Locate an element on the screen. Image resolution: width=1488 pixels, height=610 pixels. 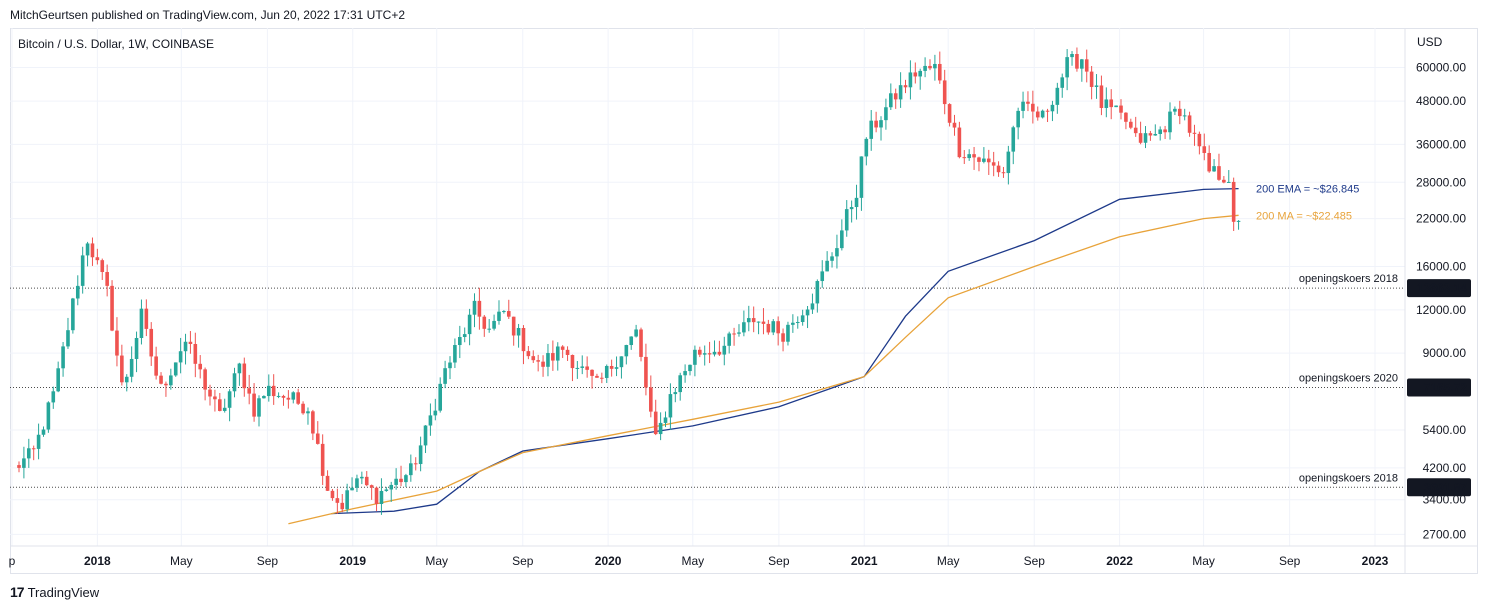
tradingview-footer: 17 TradingView is located at coordinates (54, 592).